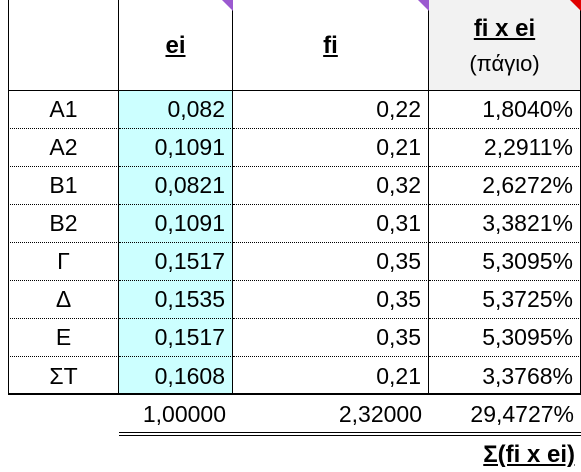 This screenshot has width=581, height=472. What do you see at coordinates (504, 28) in the screenshot?
I see `header-product-label: fi x ei` at bounding box center [504, 28].